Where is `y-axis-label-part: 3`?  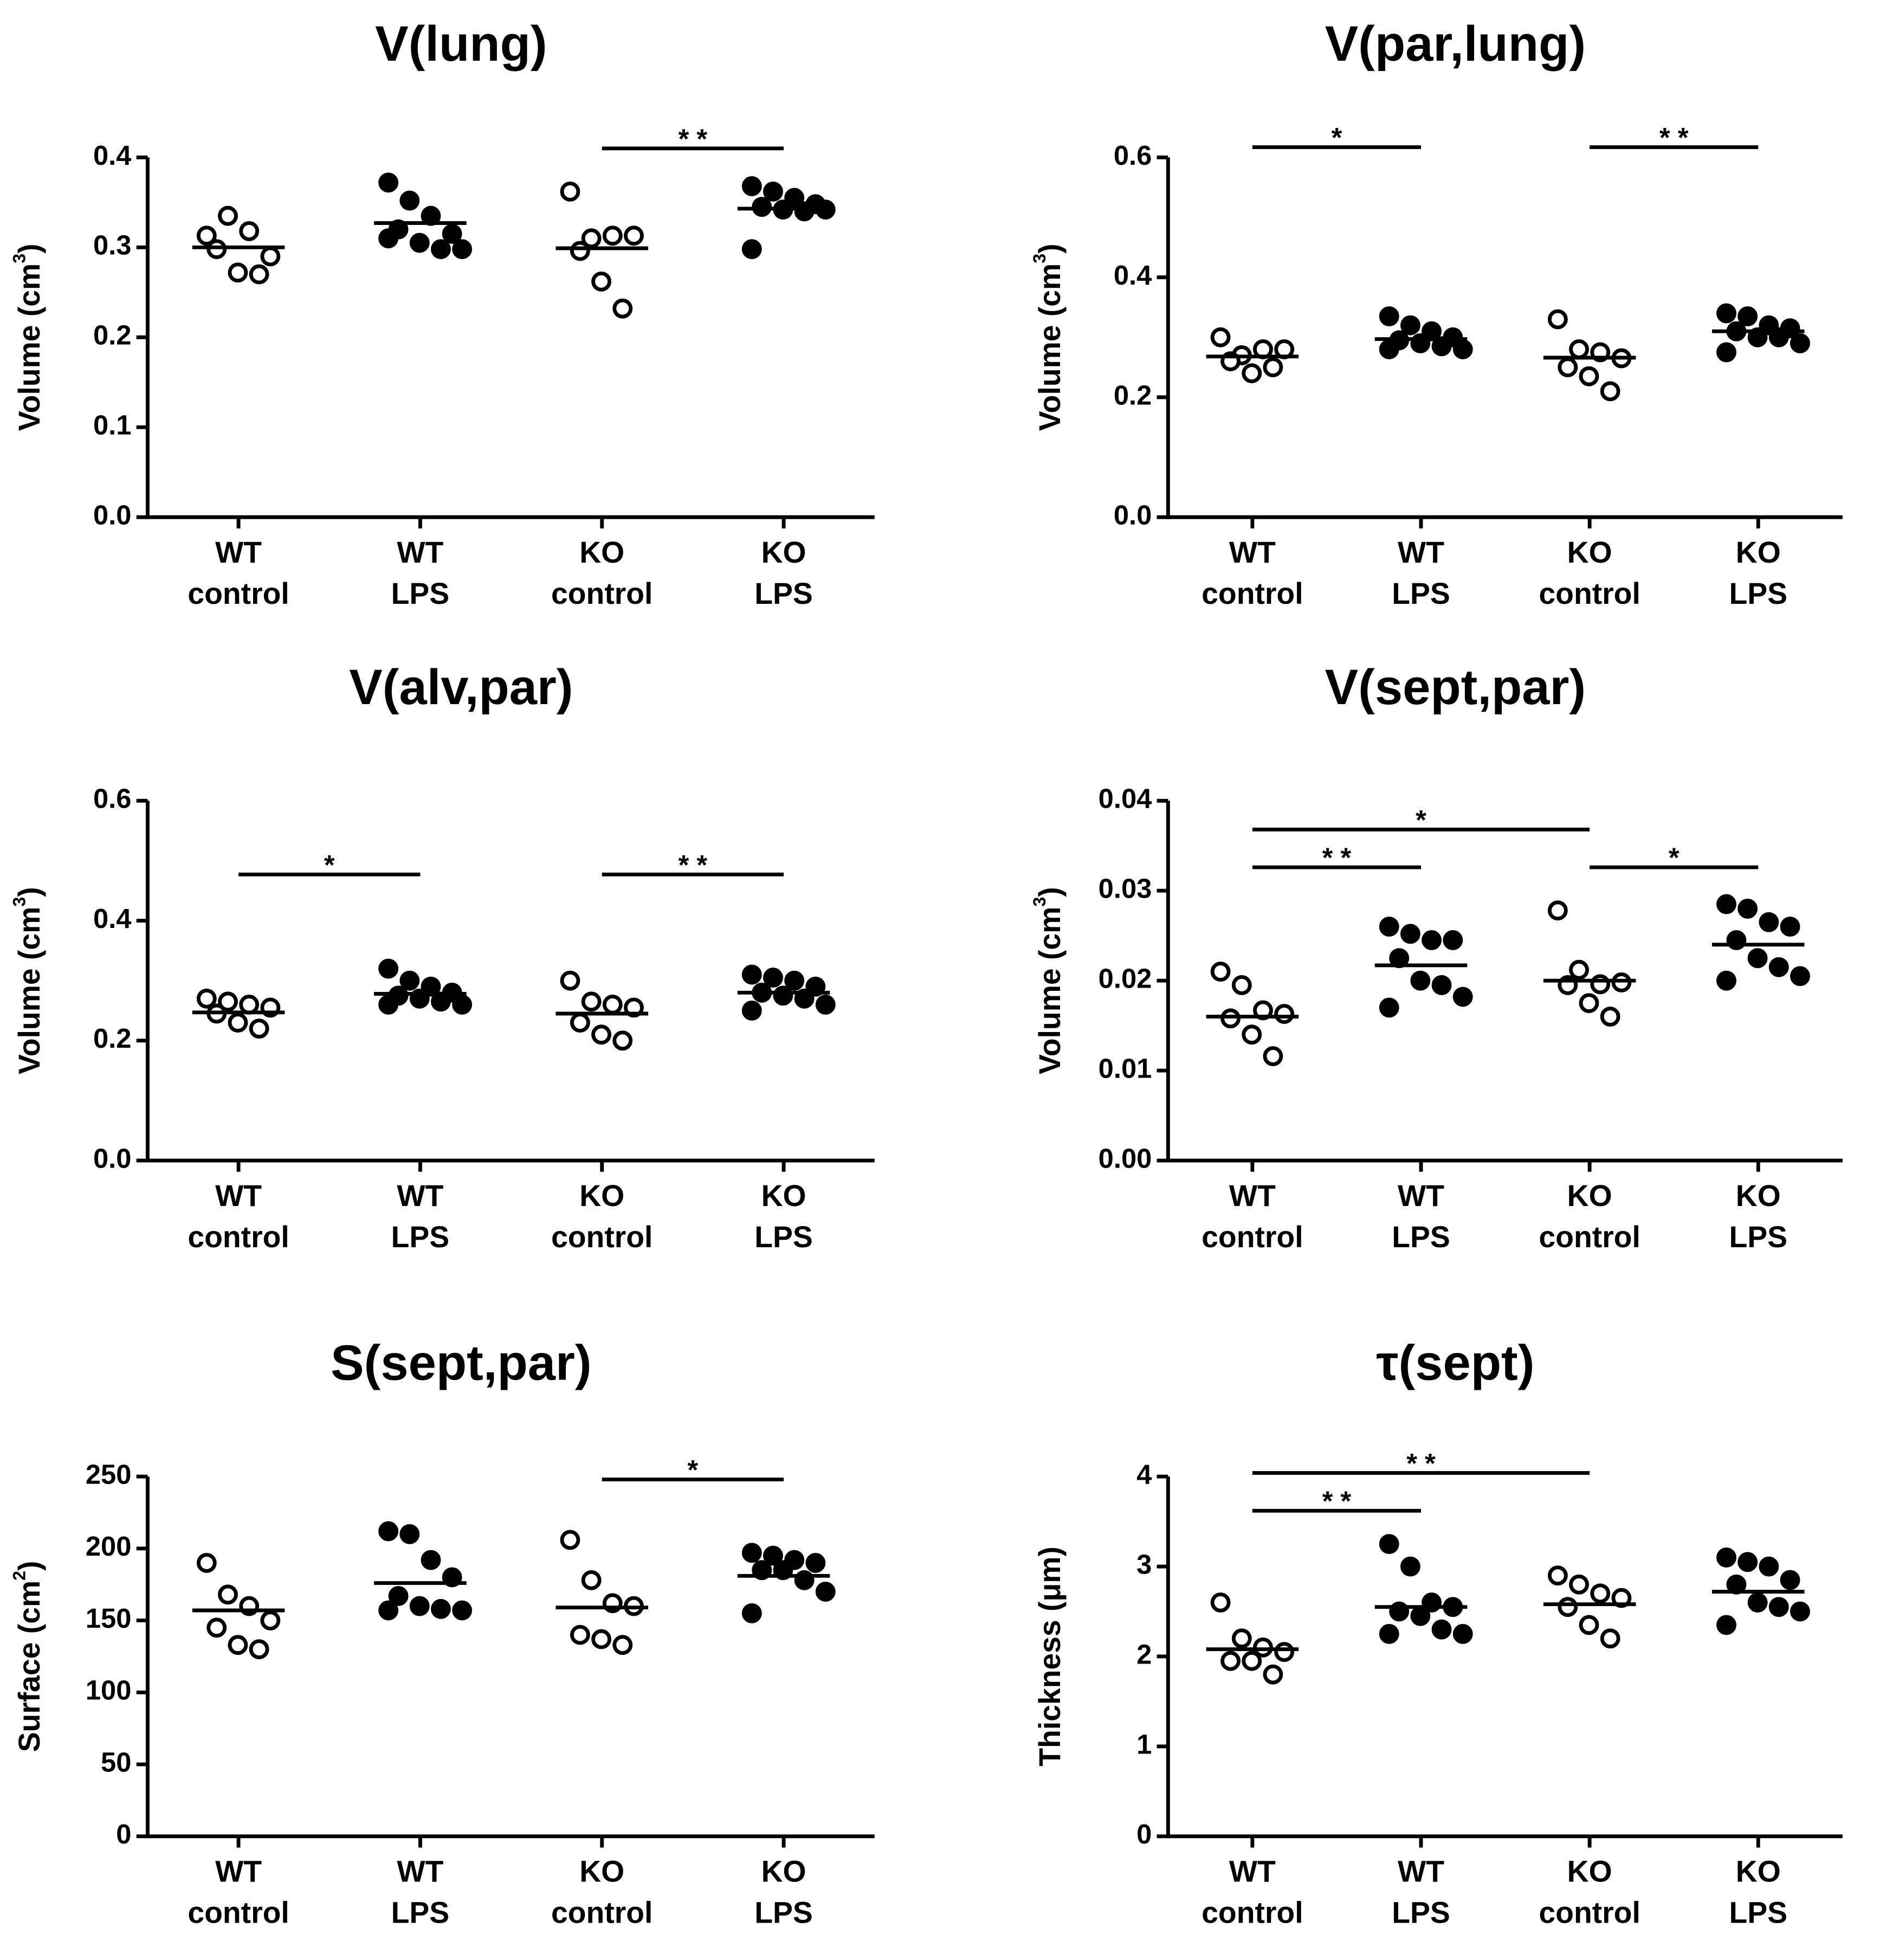
y-axis-label-part: 3 is located at coordinates (19, 902).